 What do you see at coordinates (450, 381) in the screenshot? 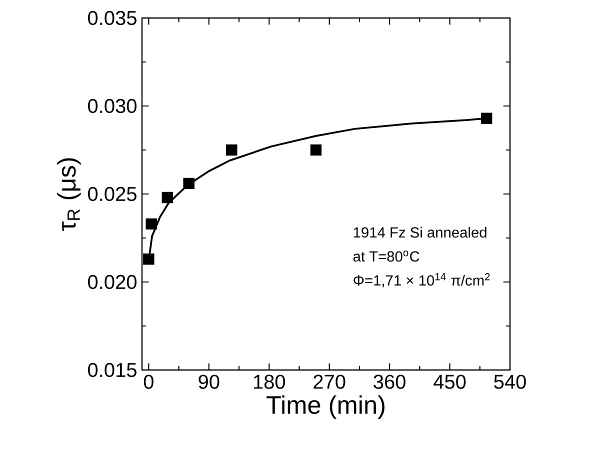
I see `x-tick-label: 450` at bounding box center [450, 381].